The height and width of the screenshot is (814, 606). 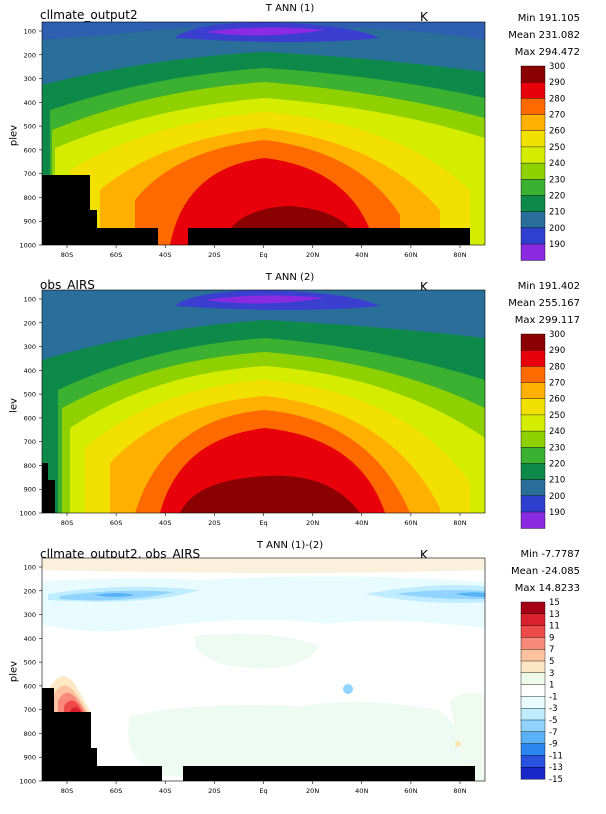 I want to click on colorbar-label: 300, so click(x=557, y=335).